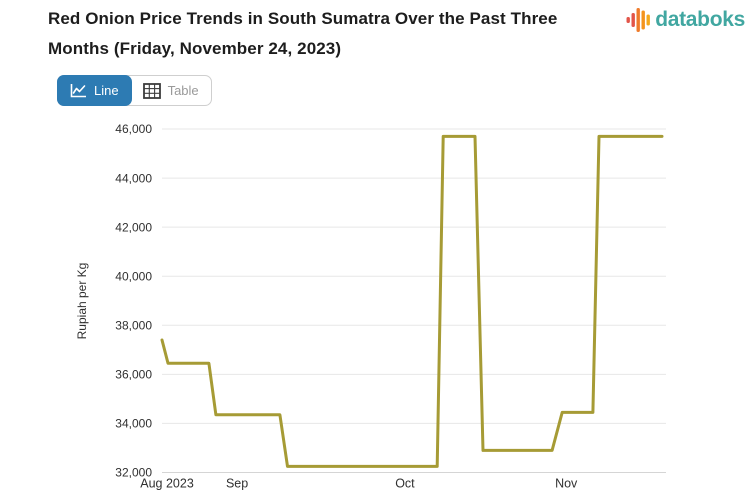 Image resolution: width=753 pixels, height=498 pixels. What do you see at coordinates (133, 129) in the screenshot?
I see `y-tick-label: 46,000` at bounding box center [133, 129].